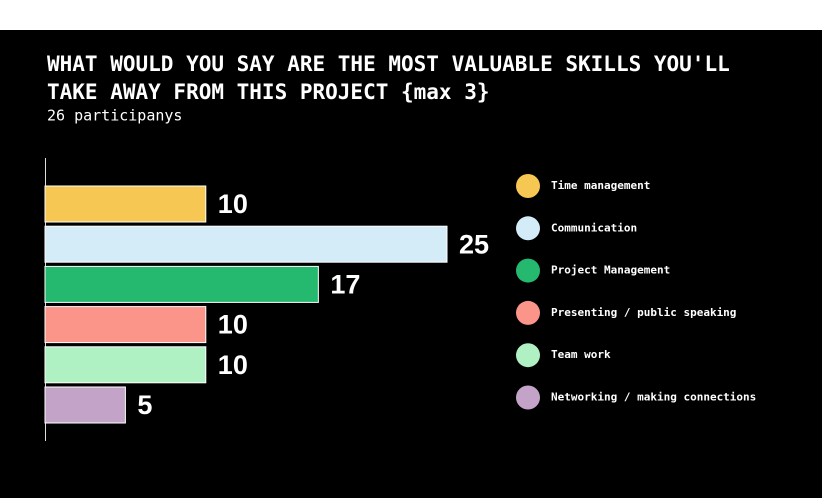 This screenshot has height=498, width=822. I want to click on legend-label: Project Management, so click(610, 270).